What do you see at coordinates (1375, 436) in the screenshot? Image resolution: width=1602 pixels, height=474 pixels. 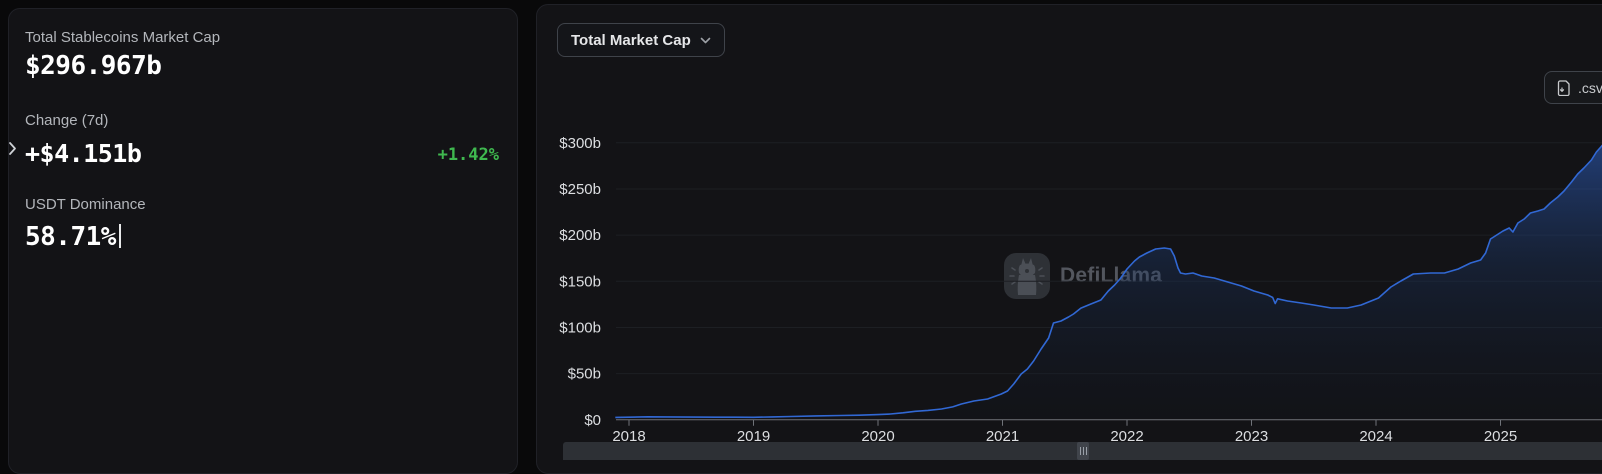 I see `x-axis-label: 2024` at bounding box center [1375, 436].